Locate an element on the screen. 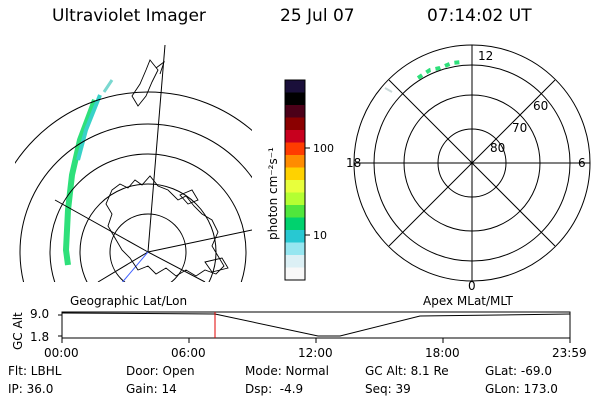 This screenshot has width=600, height=400. timeline-xtick-0600: 06:00 is located at coordinates (188, 353).